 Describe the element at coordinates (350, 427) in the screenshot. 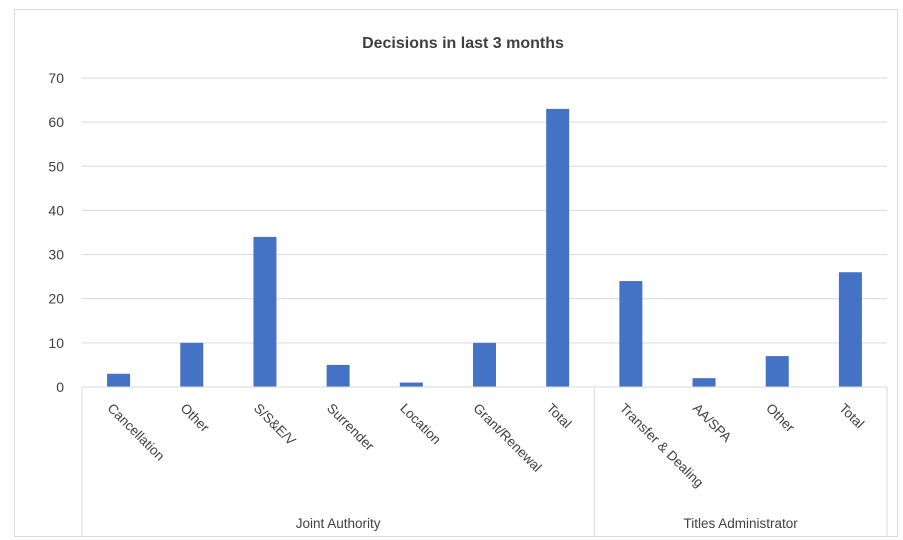

I see `x-category-label: Surrender` at that location.